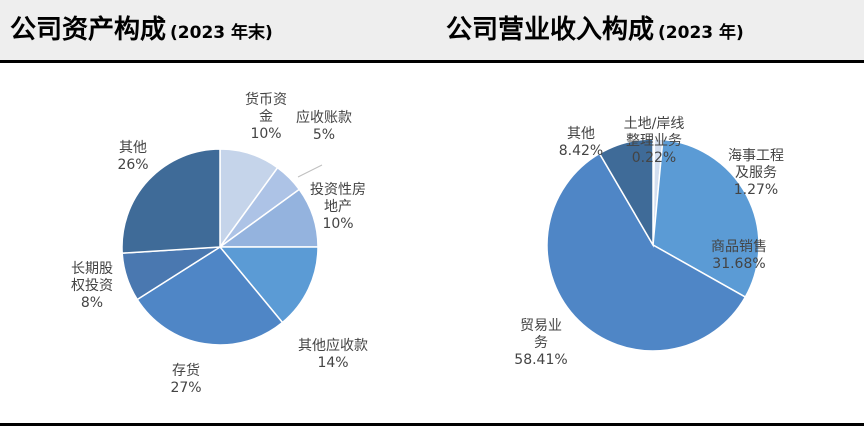 The height and width of the screenshot is (432, 864). I want to click on bottom-divider, so click(432, 424).